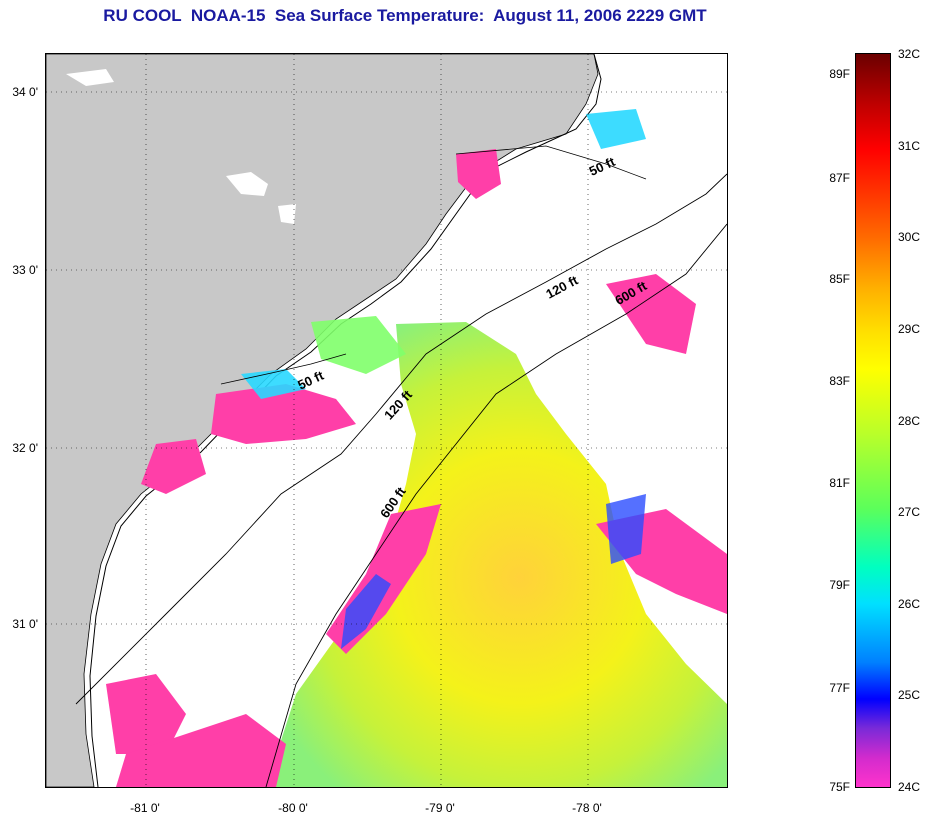 This screenshot has height=817, width=936. What do you see at coordinates (909, 237) in the screenshot?
I see `colorbar-c-30: 30C` at bounding box center [909, 237].